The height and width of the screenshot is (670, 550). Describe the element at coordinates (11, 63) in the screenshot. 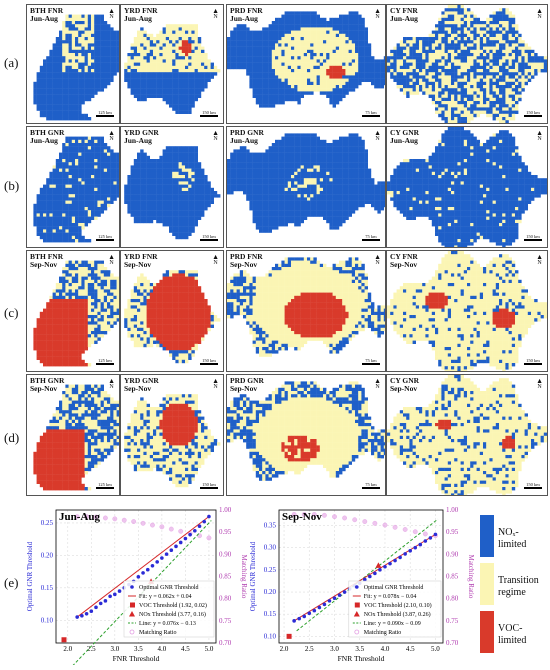

I see `row-label-a: (a)` at that location.